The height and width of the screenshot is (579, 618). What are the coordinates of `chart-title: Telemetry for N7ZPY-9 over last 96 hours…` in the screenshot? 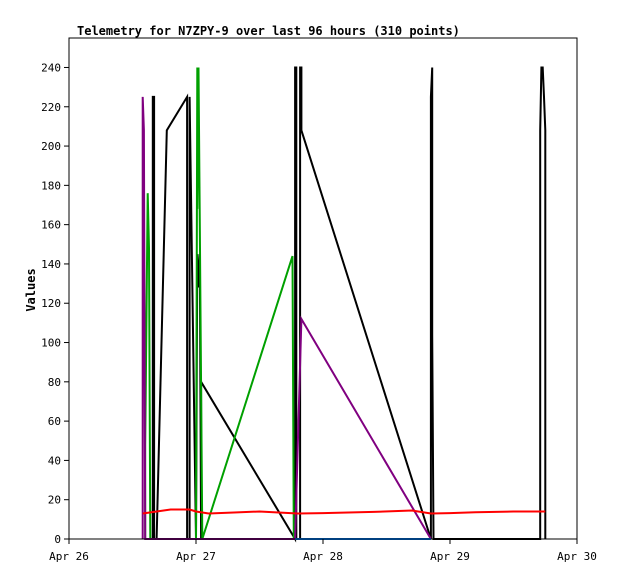 It's located at (268, 31).